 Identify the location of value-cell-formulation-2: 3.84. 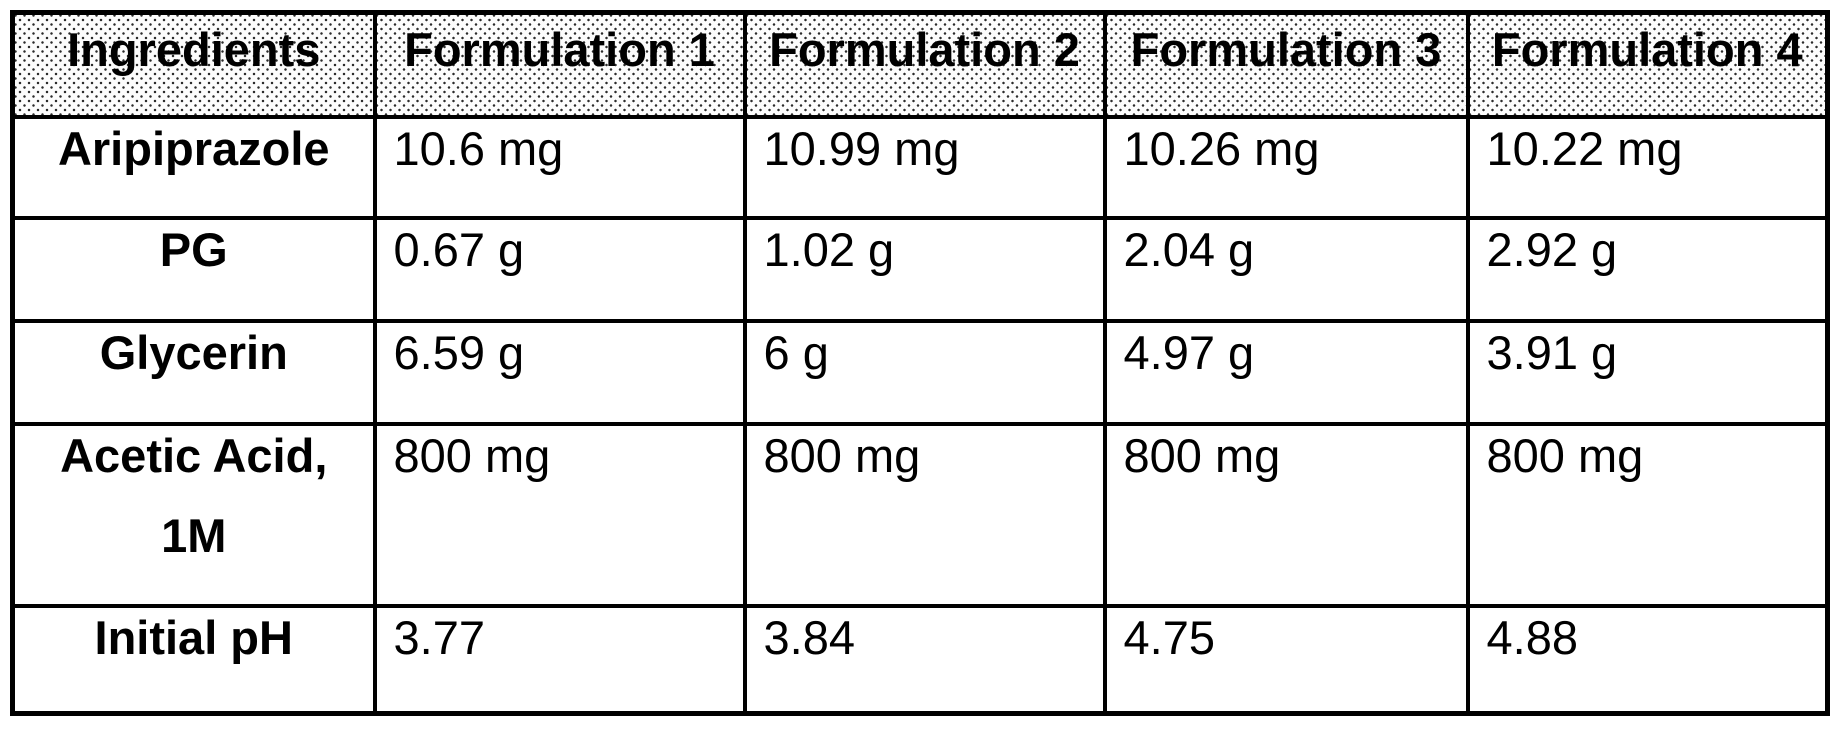
(924, 659).